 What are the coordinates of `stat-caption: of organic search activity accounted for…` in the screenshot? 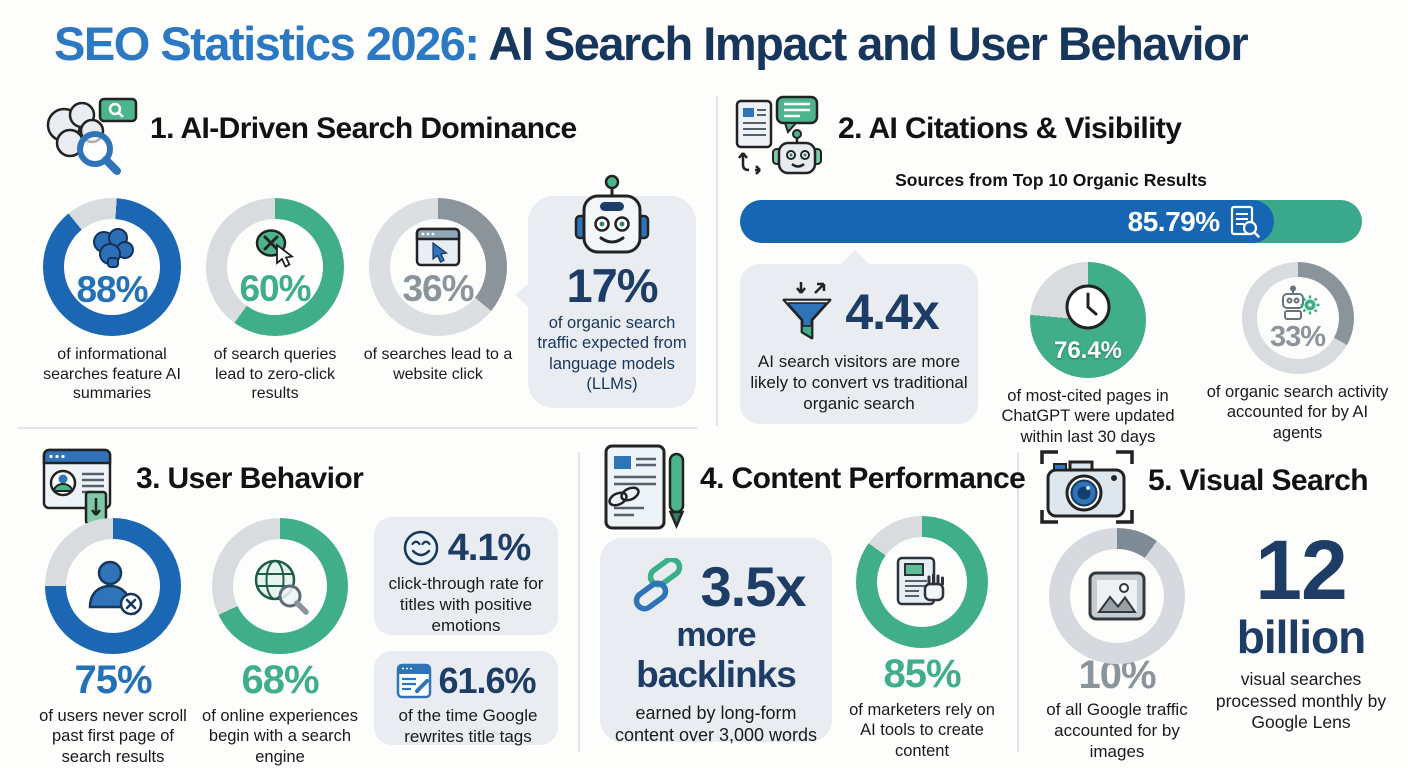 It's located at (1297, 412).